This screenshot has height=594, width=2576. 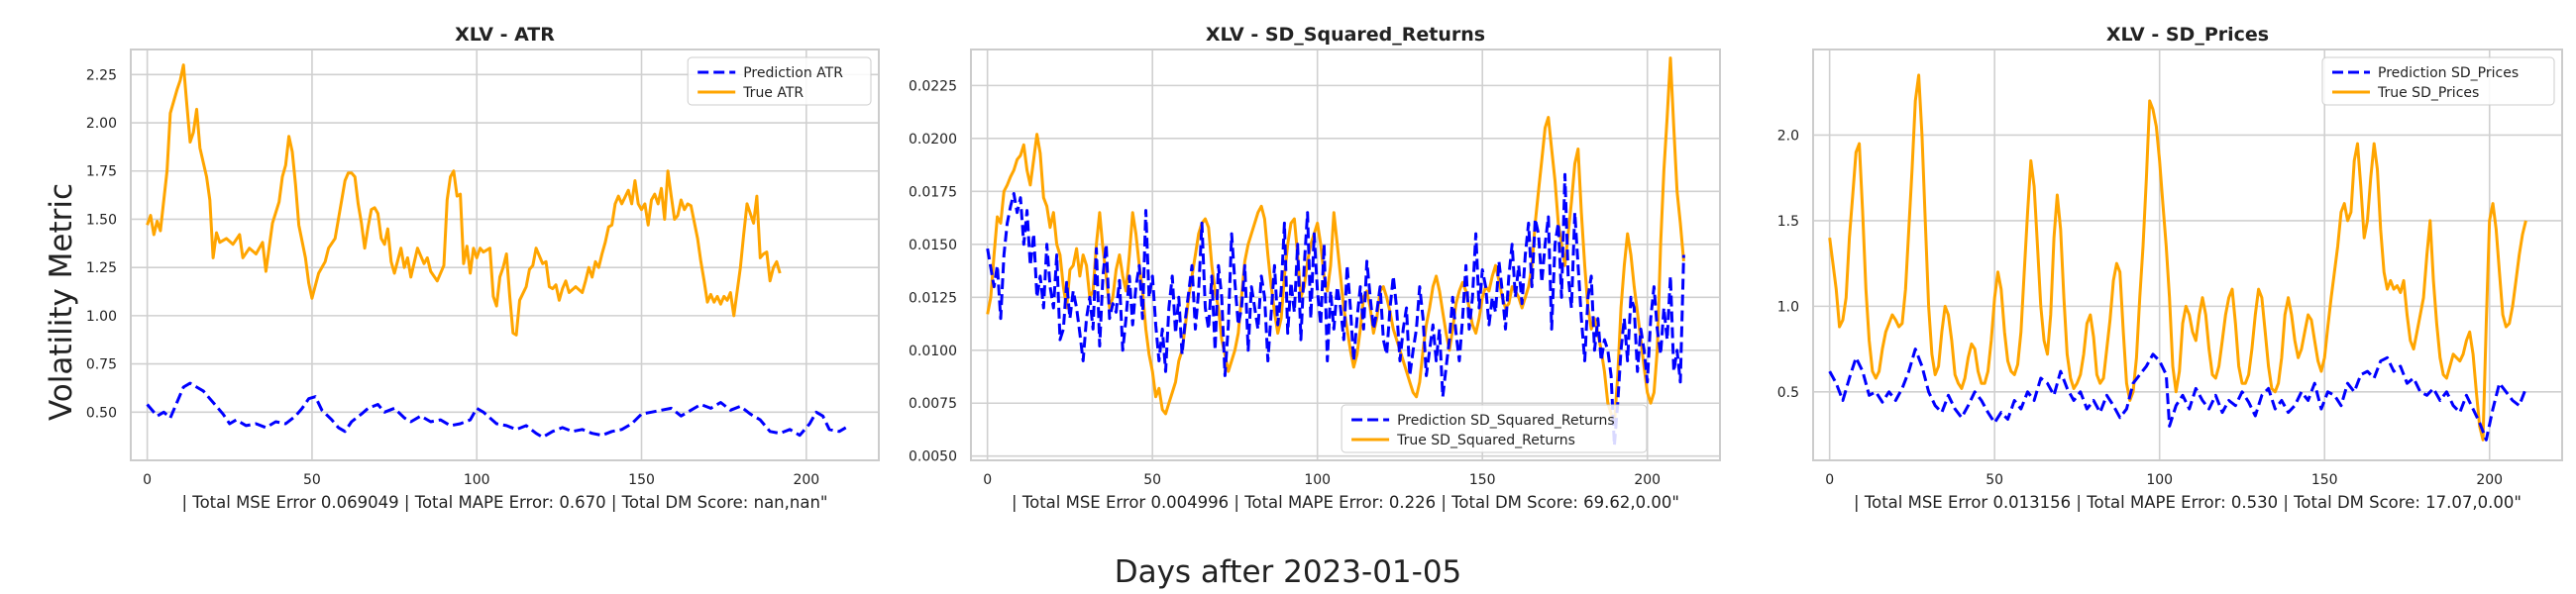 What do you see at coordinates (933, 140) in the screenshot?
I see `y-tick-label: 0.0200` at bounding box center [933, 140].